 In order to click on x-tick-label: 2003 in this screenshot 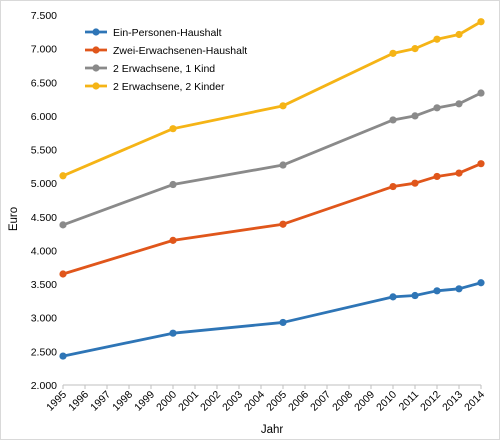, I will do `click(232, 401)`.